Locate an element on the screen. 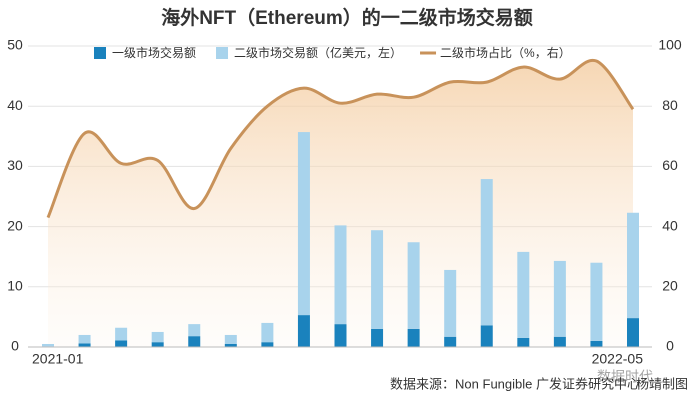  y-tick-label: 0 is located at coordinates (15, 346).